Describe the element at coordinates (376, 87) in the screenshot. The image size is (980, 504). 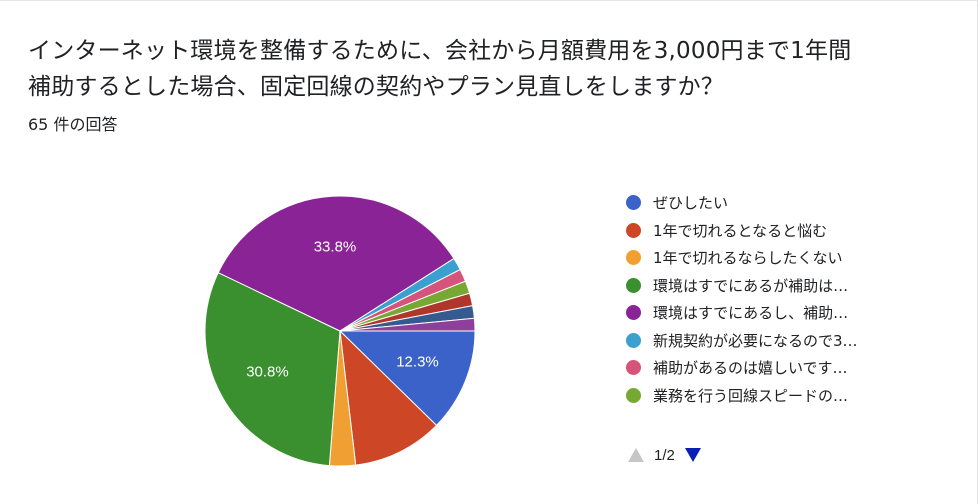
I see `question-title-line-2: 補助するとした場合、固定回線の契約やプラン見直しをしますか？` at that location.